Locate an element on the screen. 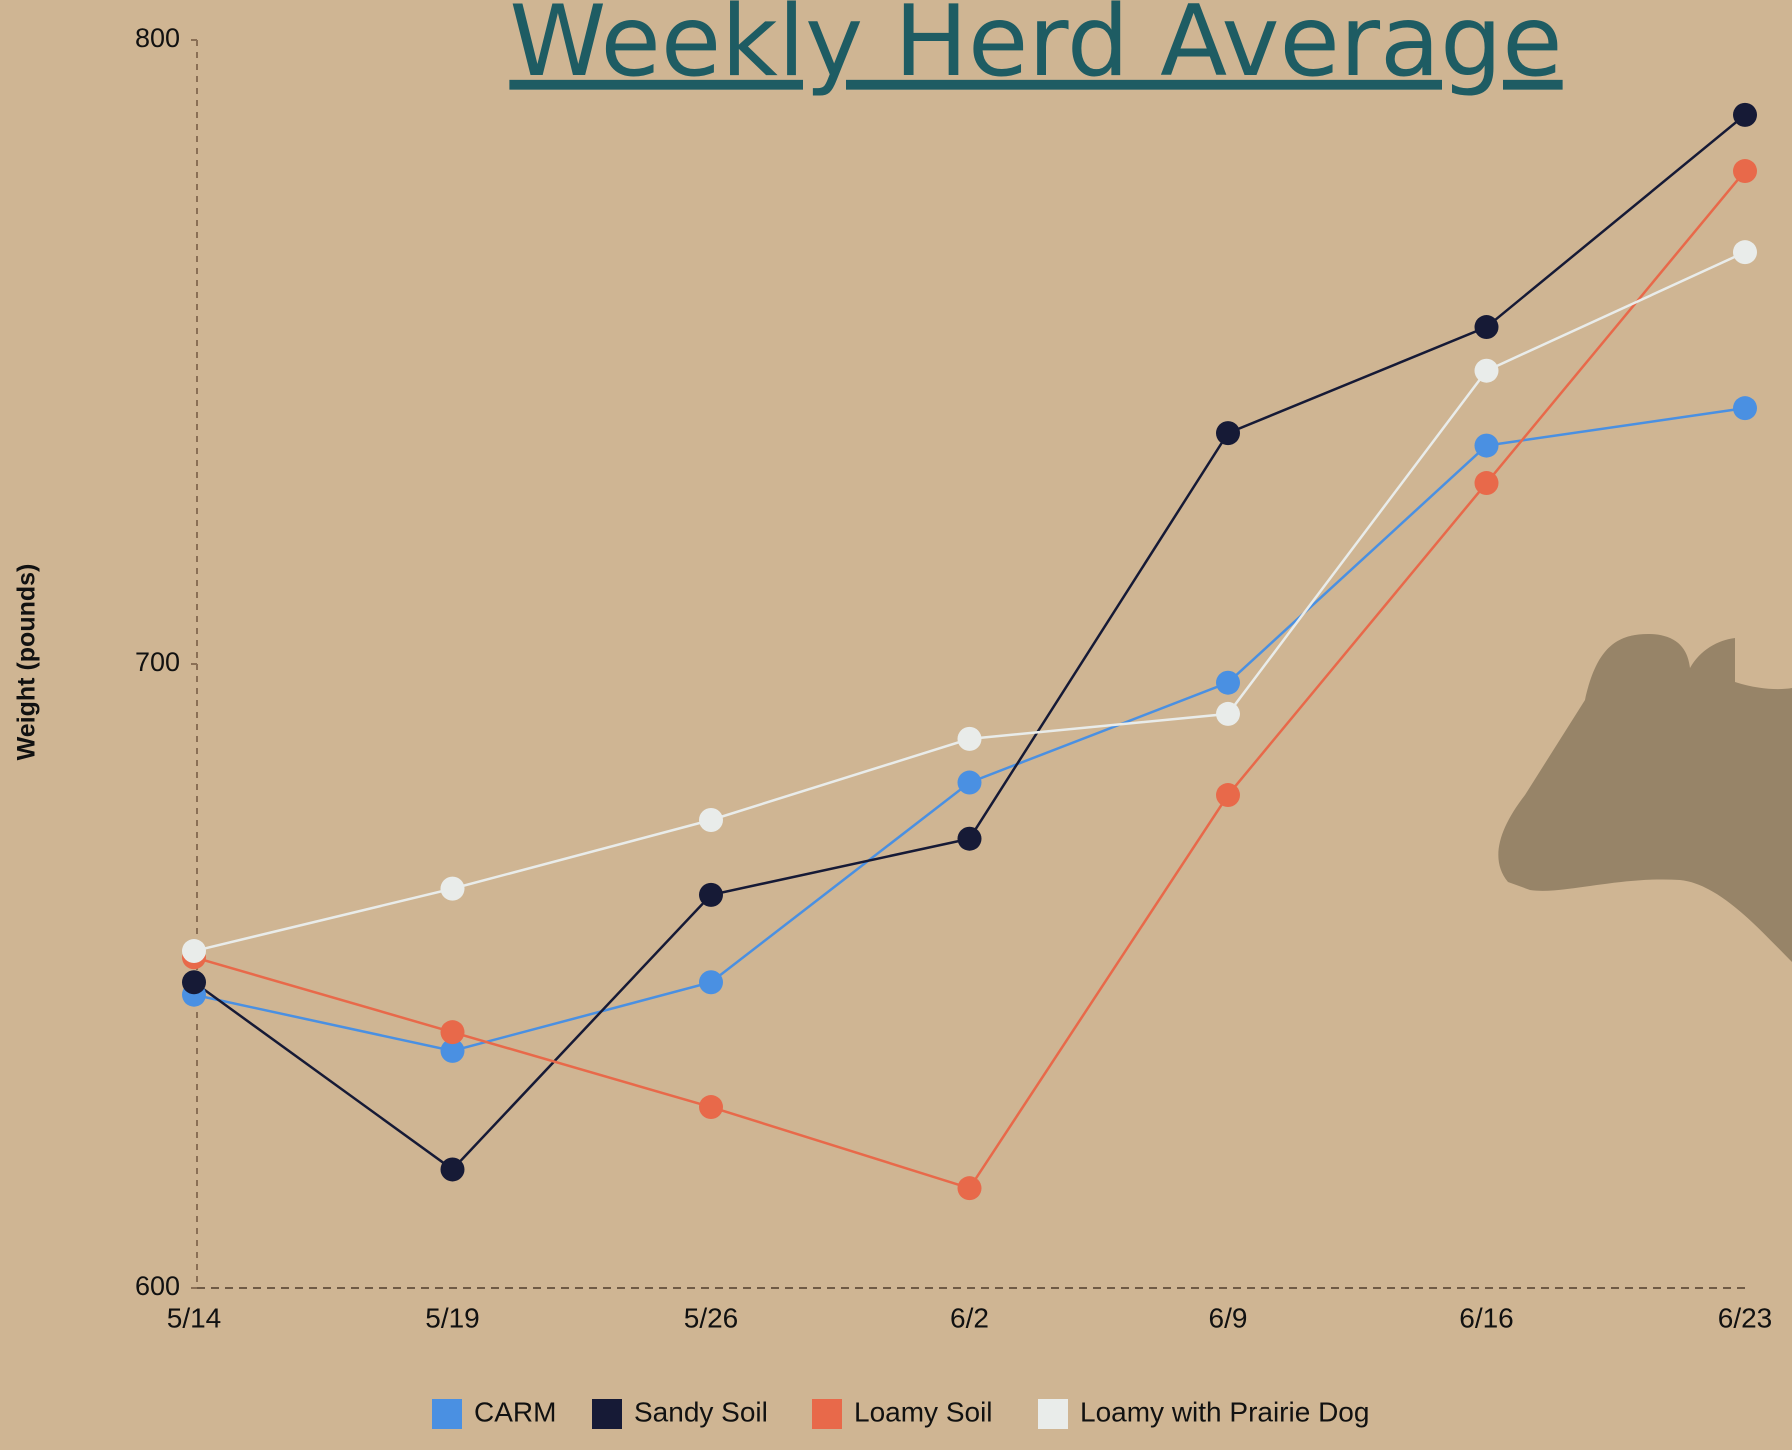 This screenshot has height=1450, width=1792. y-tick-label: 700 is located at coordinates (157, 662).